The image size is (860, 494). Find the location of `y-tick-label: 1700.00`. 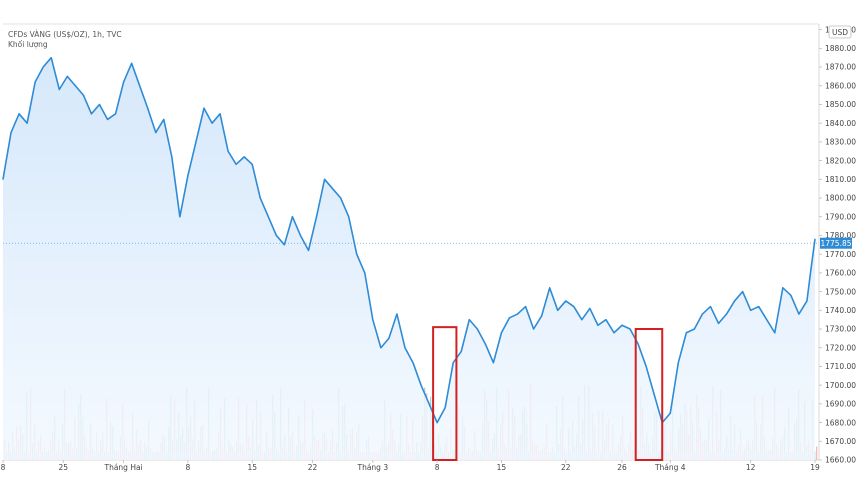

y-tick-label: 1700.00 is located at coordinates (840, 385).